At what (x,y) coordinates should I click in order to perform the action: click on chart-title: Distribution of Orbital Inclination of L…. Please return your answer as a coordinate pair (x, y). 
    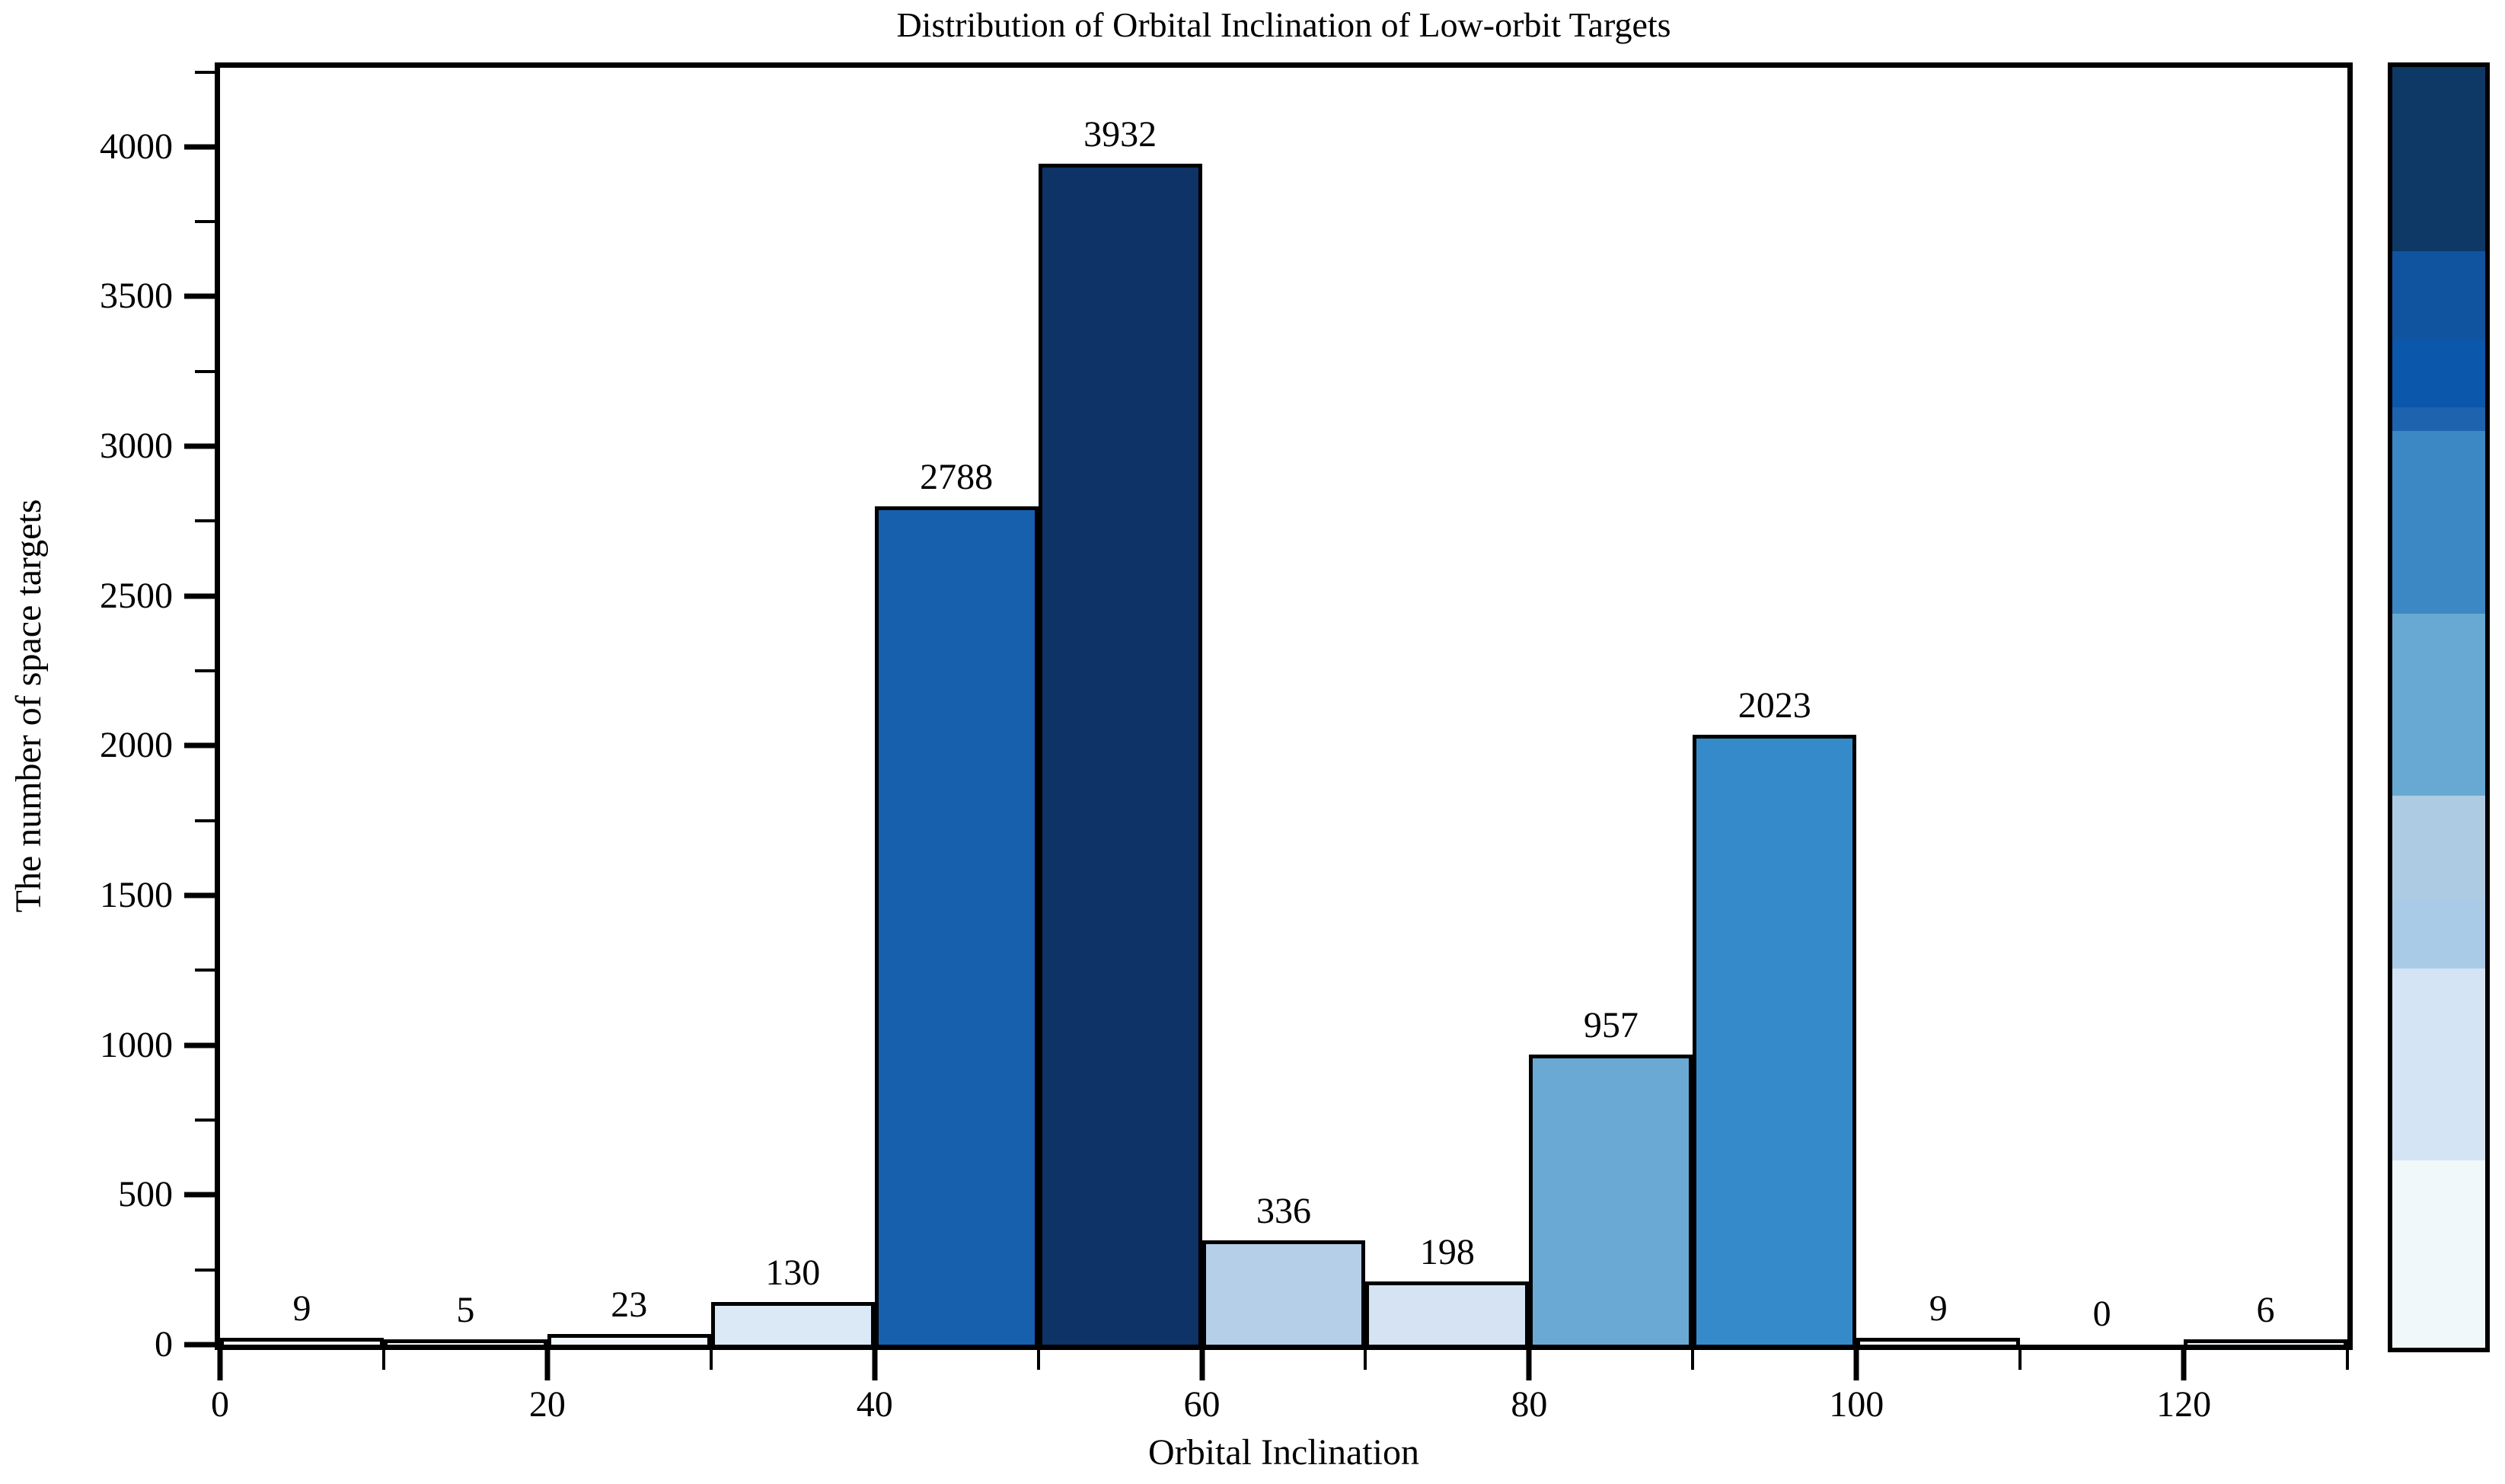
    Looking at the image, I should click on (1283, 24).